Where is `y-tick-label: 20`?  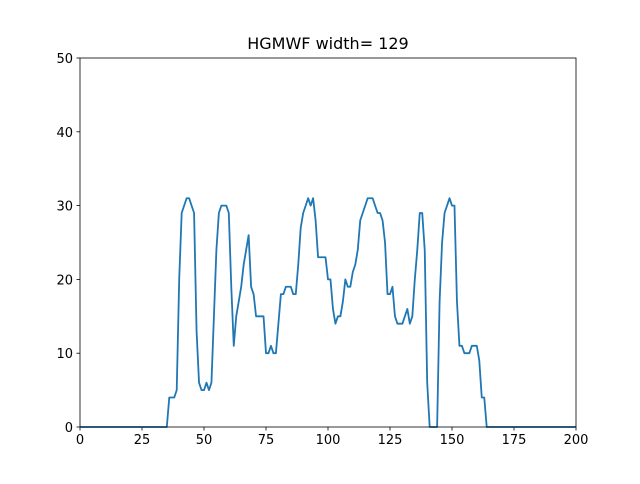 y-tick-label: 20 is located at coordinates (64, 280).